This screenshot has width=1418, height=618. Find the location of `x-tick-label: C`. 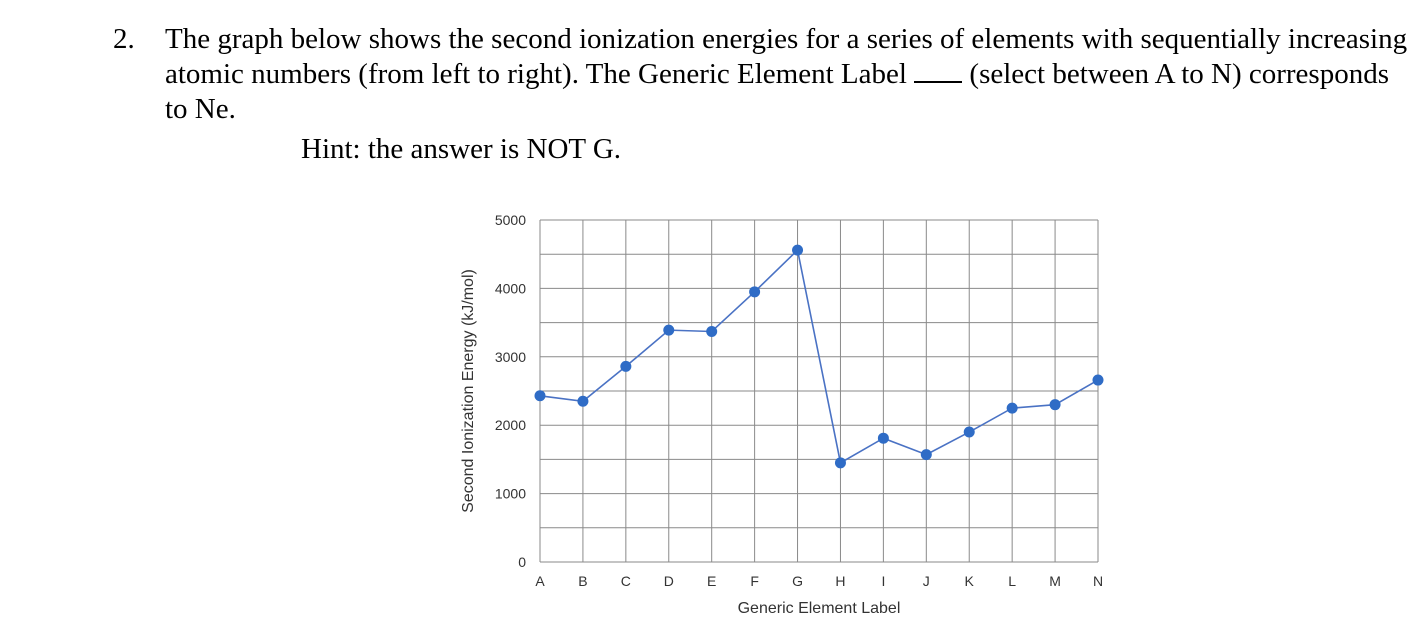

x-tick-label: C is located at coordinates (626, 581).